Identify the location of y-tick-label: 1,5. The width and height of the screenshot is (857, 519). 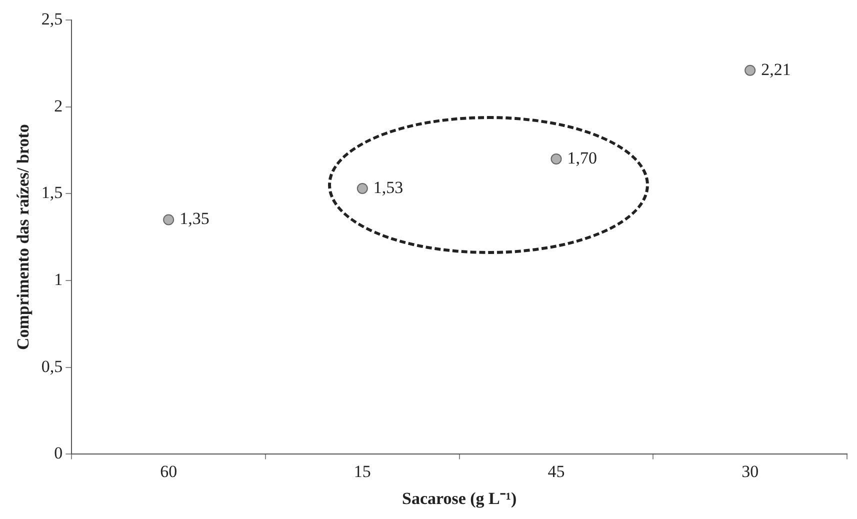
(52, 192).